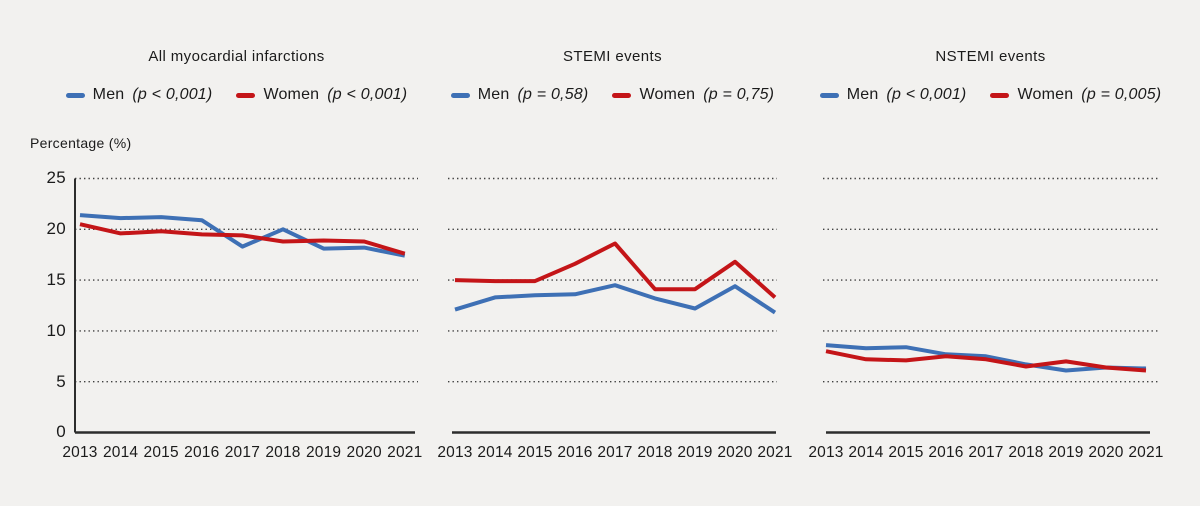 This screenshot has height=506, width=1200. What do you see at coordinates (321, 95) in the screenshot?
I see `legend-item-women: Women (p < 0,001)` at bounding box center [321, 95].